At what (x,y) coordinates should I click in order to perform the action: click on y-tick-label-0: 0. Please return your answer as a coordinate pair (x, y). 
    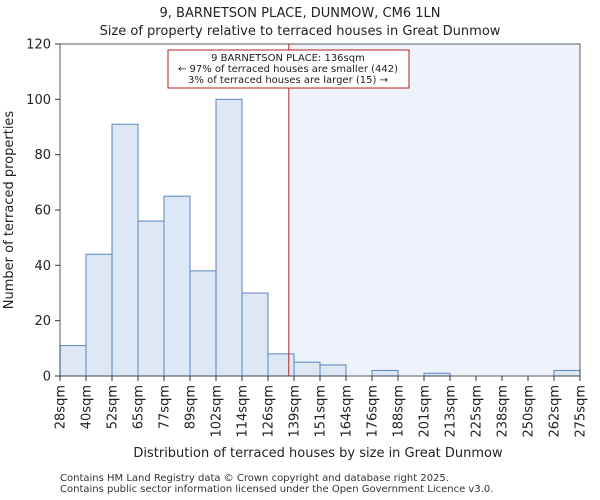
    Looking at the image, I should click on (47, 377).